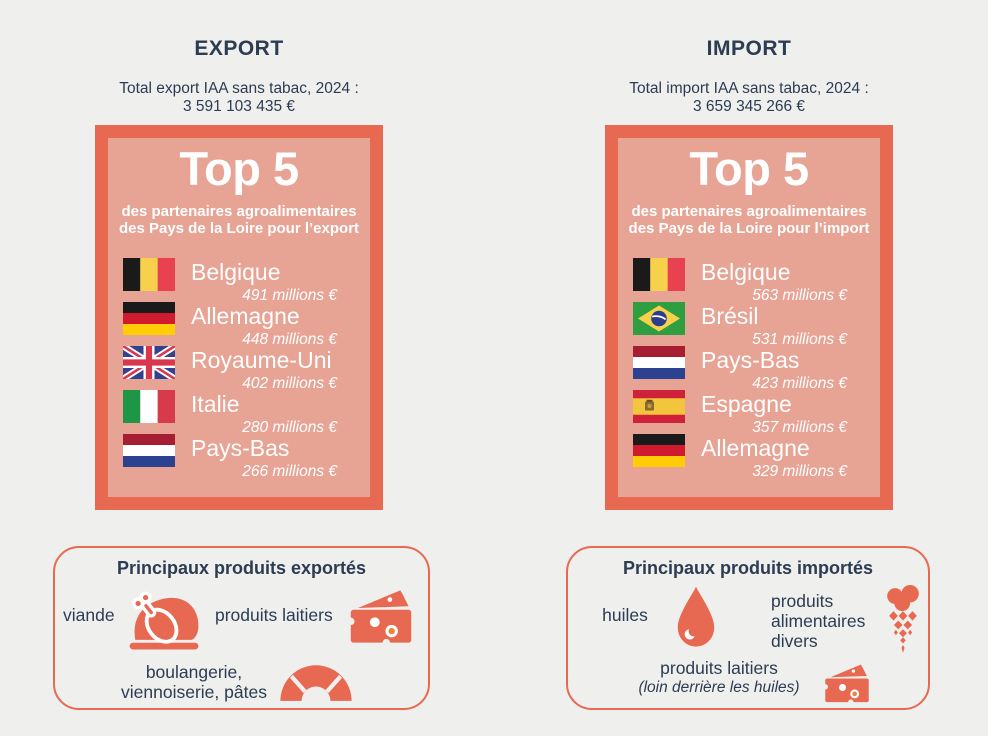 The image size is (988, 736). Describe the element at coordinates (659, 318) in the screenshot. I see `brazil-flag-icon` at that location.